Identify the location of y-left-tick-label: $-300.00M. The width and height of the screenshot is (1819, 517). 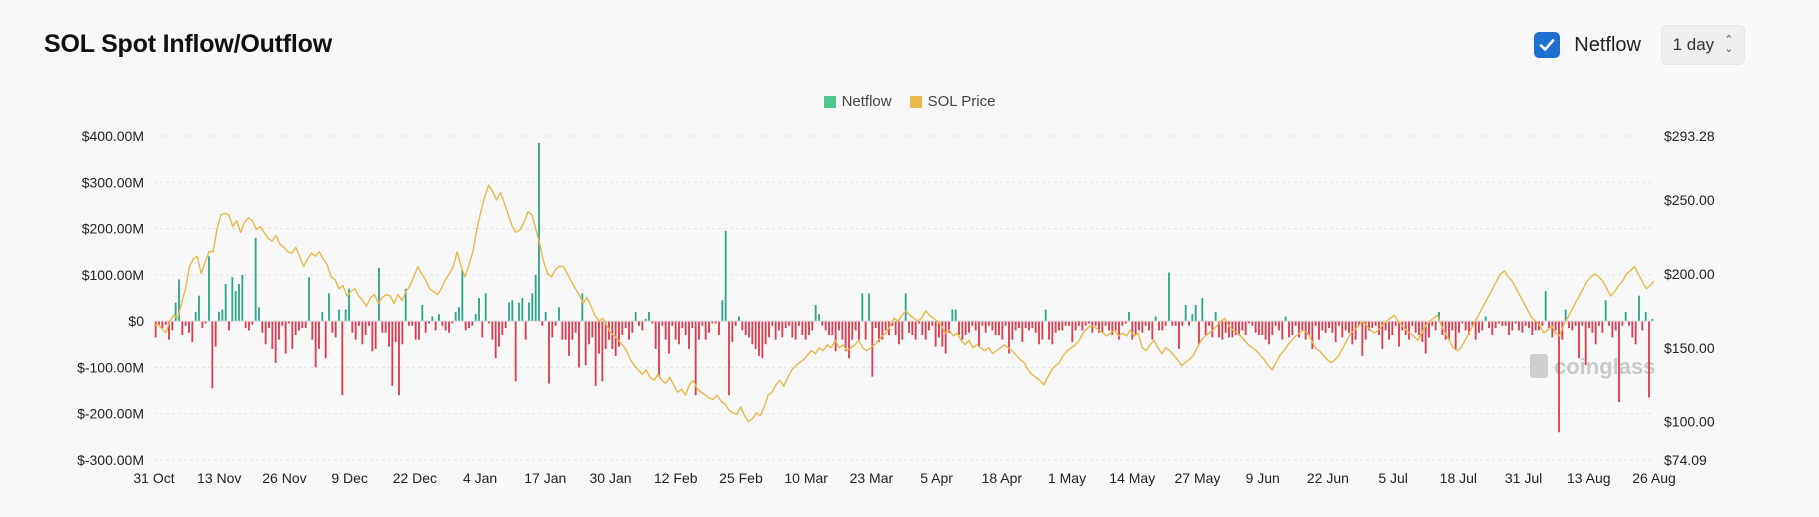
(110, 460).